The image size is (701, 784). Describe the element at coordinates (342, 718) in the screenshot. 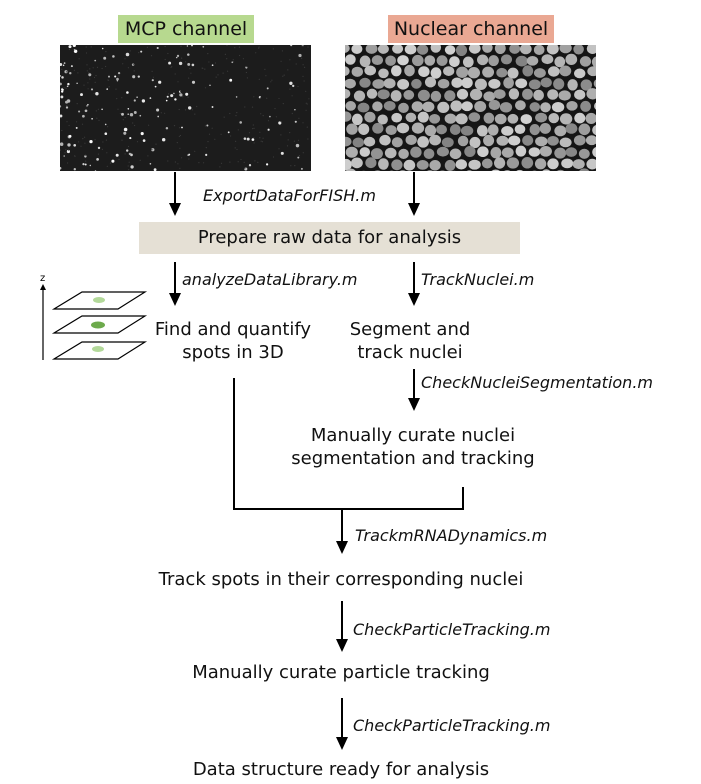

I see `arrow-to-ready` at that location.